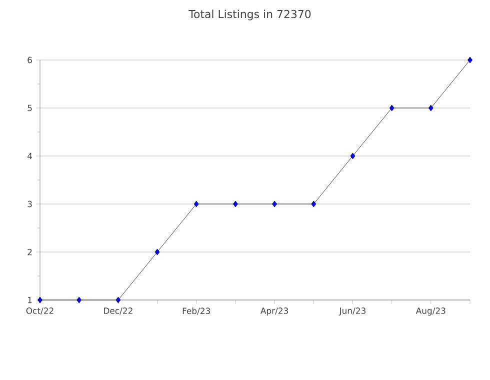 The image size is (490, 380). What do you see at coordinates (30, 156) in the screenshot?
I see `y-tick-label: 4` at bounding box center [30, 156].